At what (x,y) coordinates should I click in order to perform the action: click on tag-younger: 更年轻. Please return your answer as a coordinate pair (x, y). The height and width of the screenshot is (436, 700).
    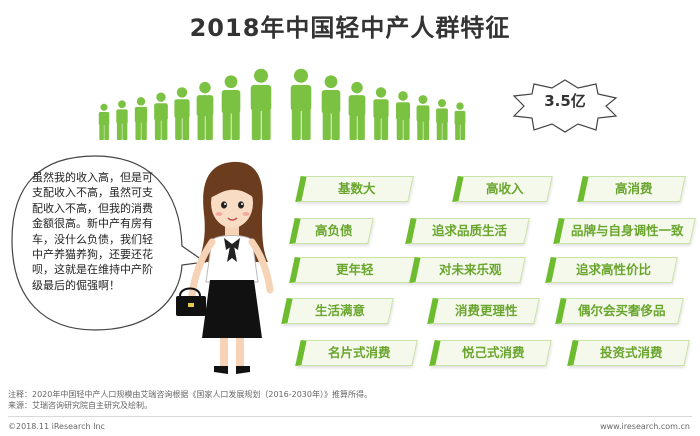
    Looking at the image, I should click on (352, 270).